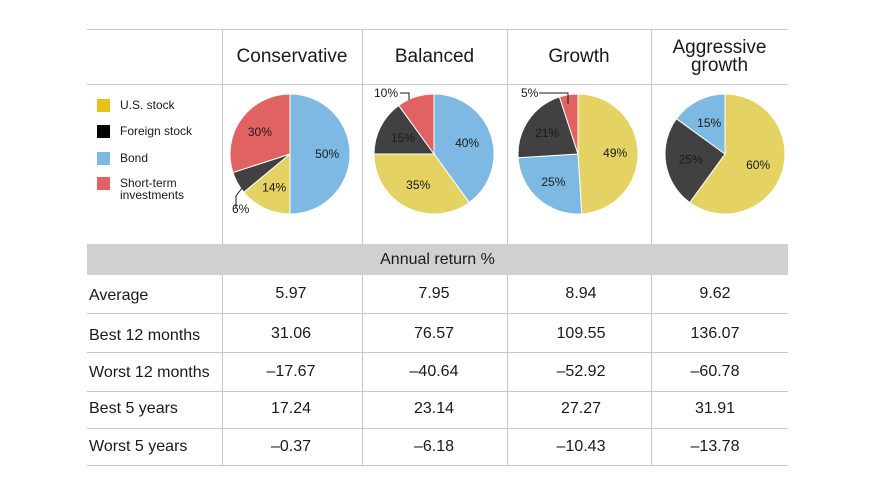 The width and height of the screenshot is (875, 479). What do you see at coordinates (437, 259) in the screenshot?
I see `table-title: Annual return %` at bounding box center [437, 259].